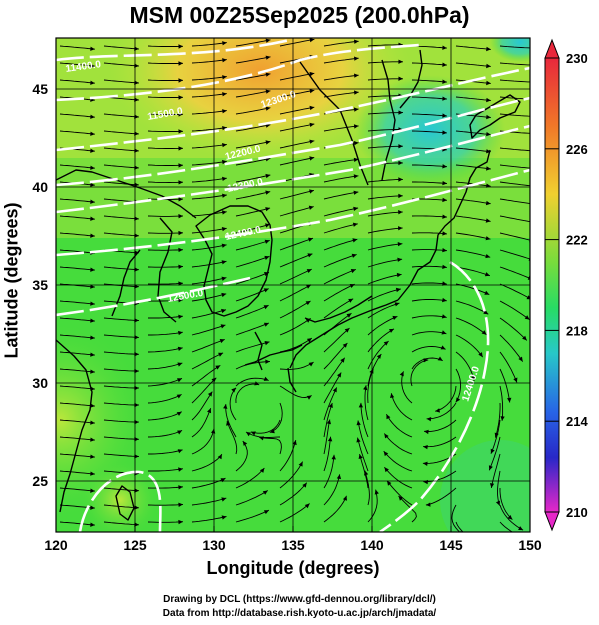  What do you see at coordinates (40, 187) in the screenshot?
I see `y-tick-label: 40` at bounding box center [40, 187].